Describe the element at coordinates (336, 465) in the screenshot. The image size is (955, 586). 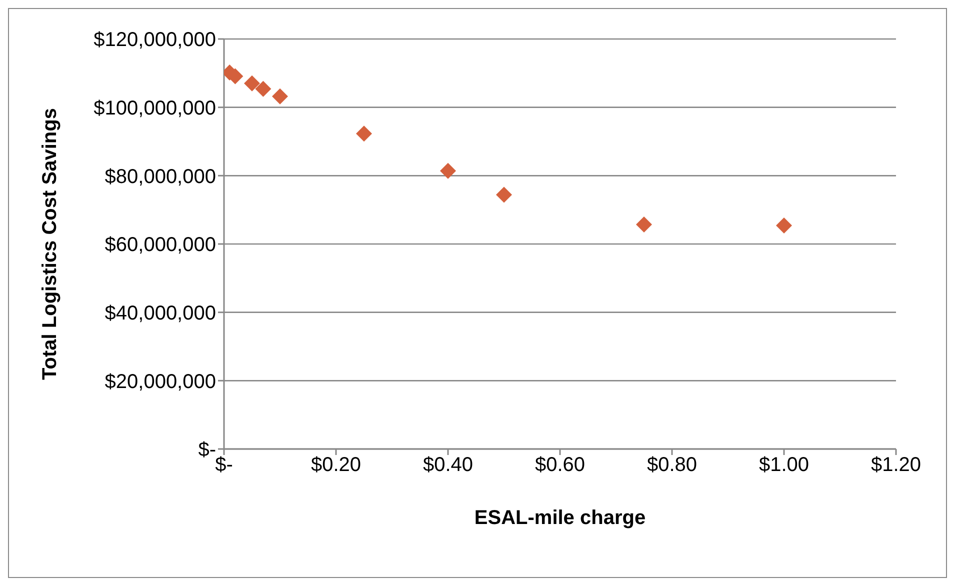
I see `x-tick-label: $0.20` at that location.